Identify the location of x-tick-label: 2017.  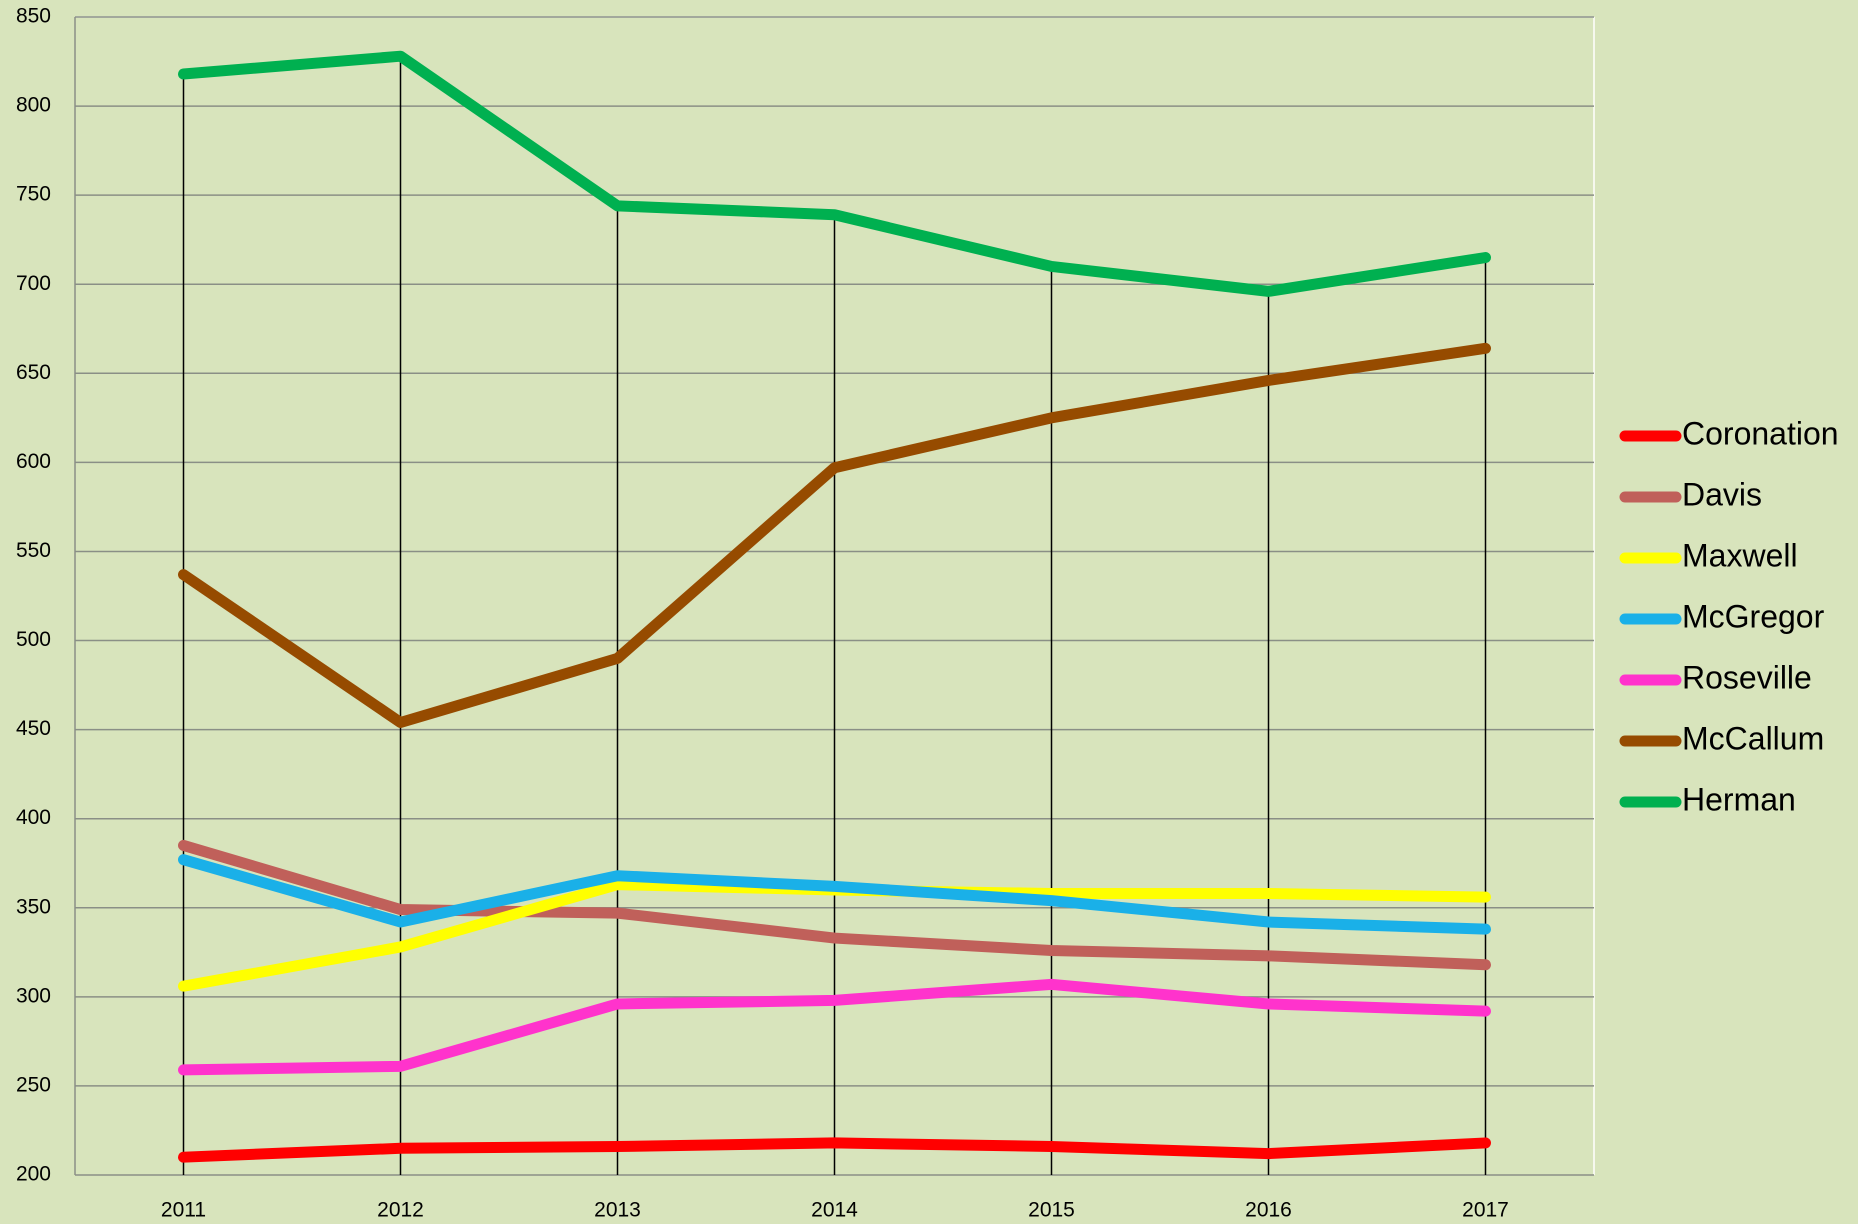
(1485, 1210).